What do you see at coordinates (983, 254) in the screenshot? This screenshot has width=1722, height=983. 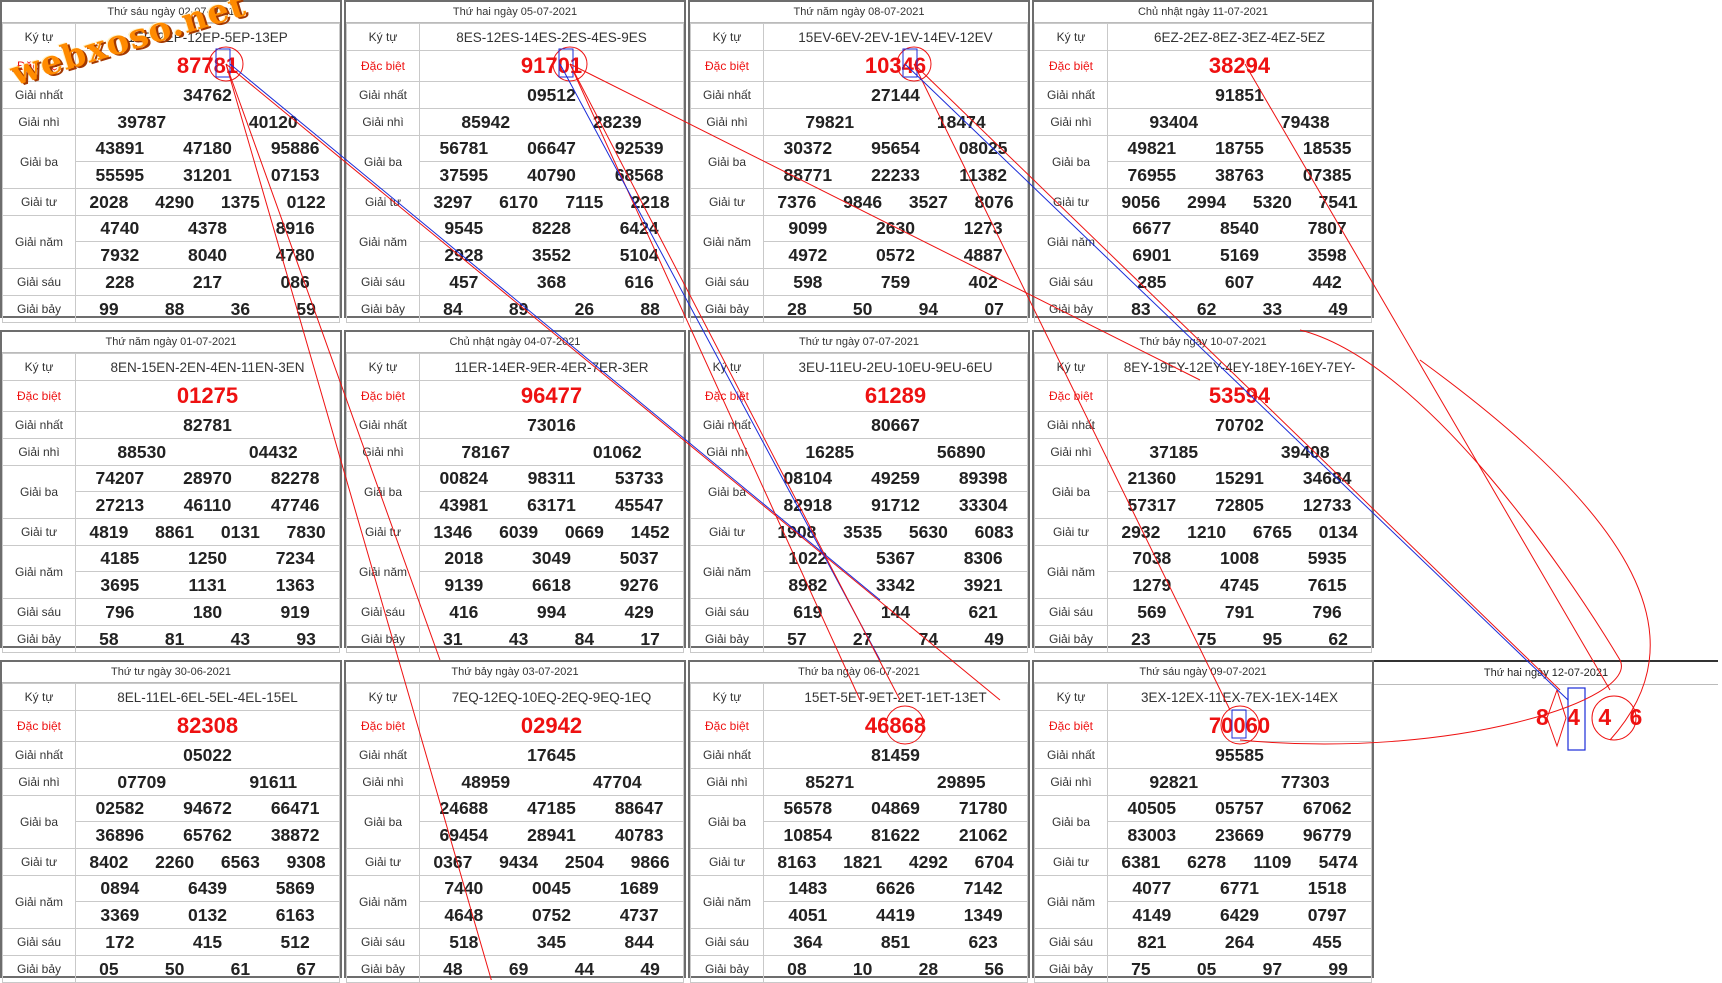 I see `prize-number: 4887` at bounding box center [983, 254].